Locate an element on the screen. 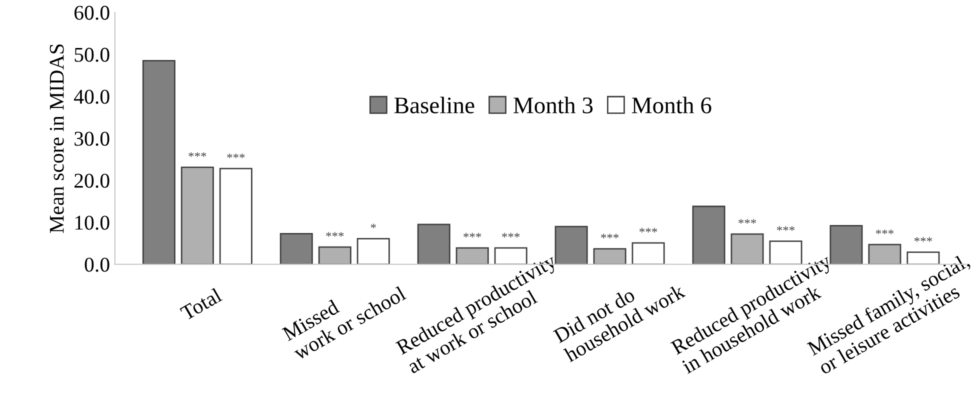  legend-label: Month 6 is located at coordinates (672, 105).